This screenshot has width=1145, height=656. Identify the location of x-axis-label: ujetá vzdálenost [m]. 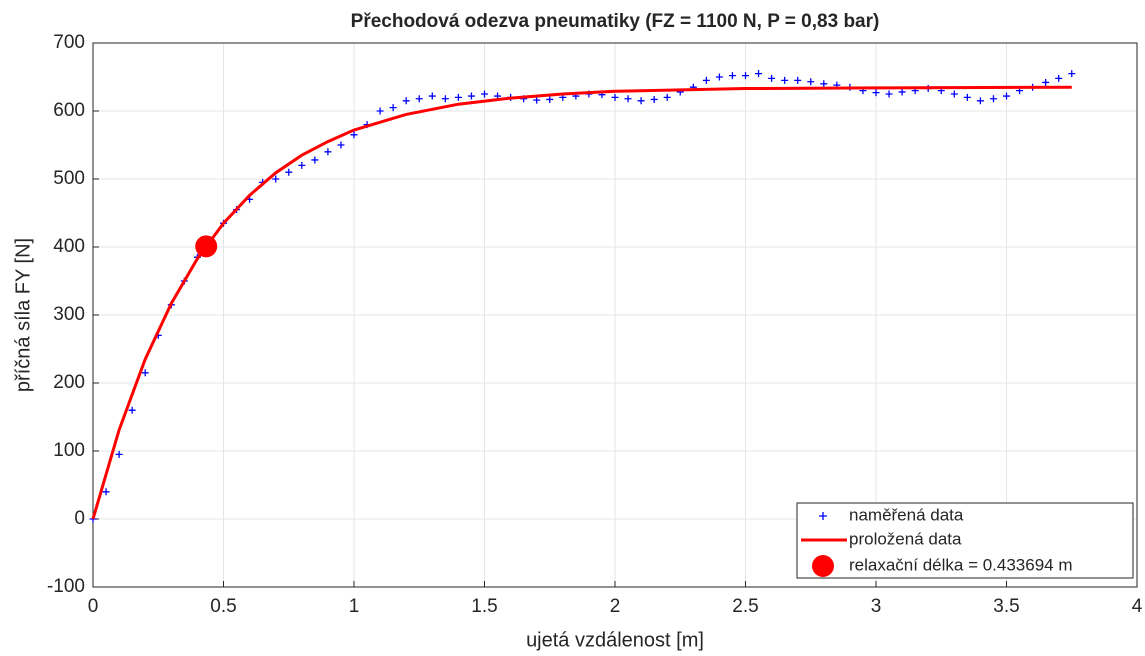
(615, 640).